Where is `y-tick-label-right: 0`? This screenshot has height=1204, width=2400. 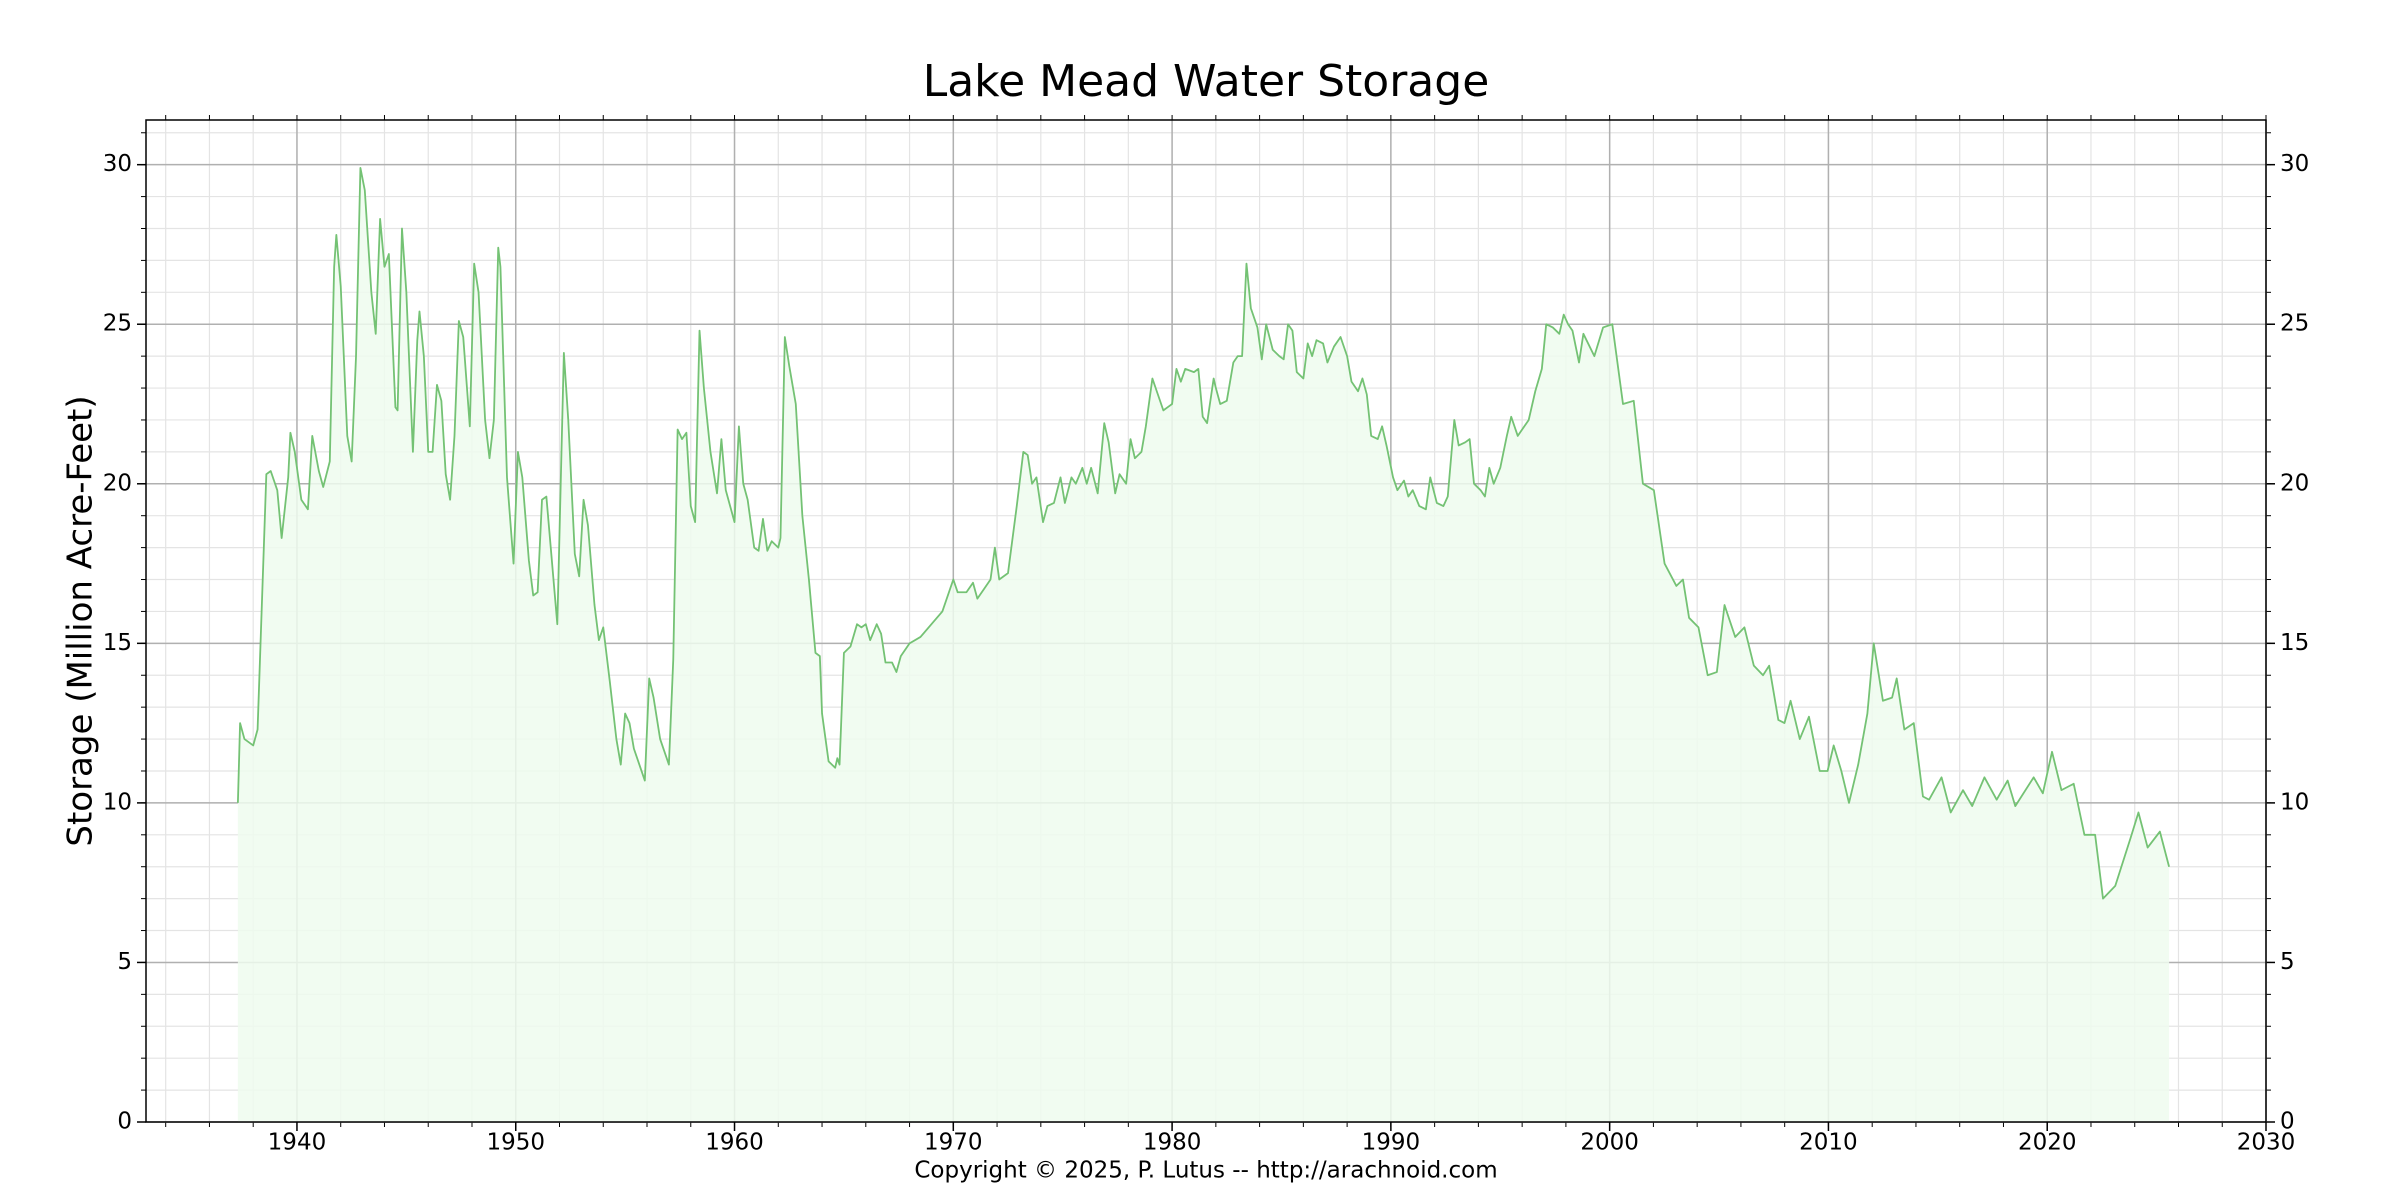
y-tick-label-right: 0 is located at coordinates (2287, 1122).